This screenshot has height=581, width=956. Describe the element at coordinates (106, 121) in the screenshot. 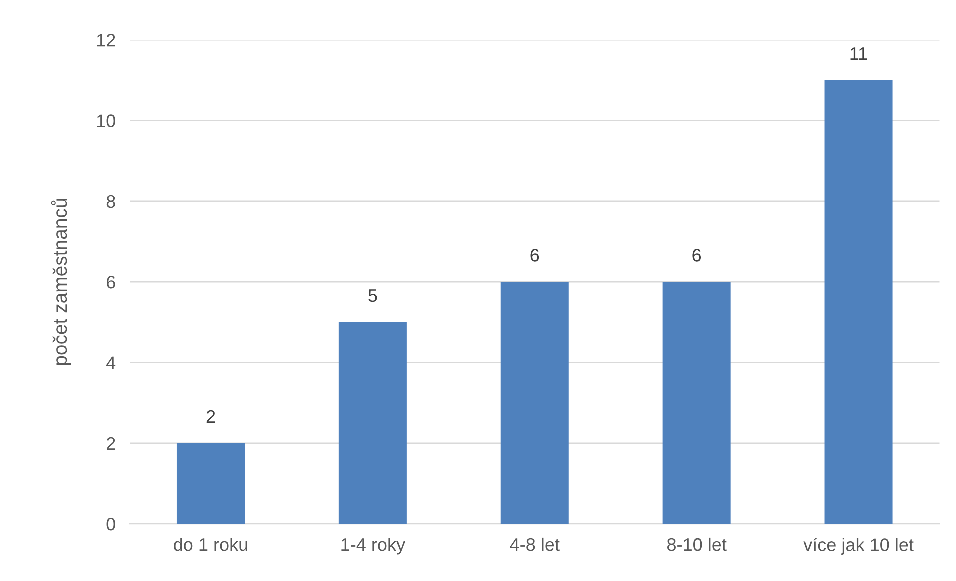

I see `y-tick-label: 10` at that location.